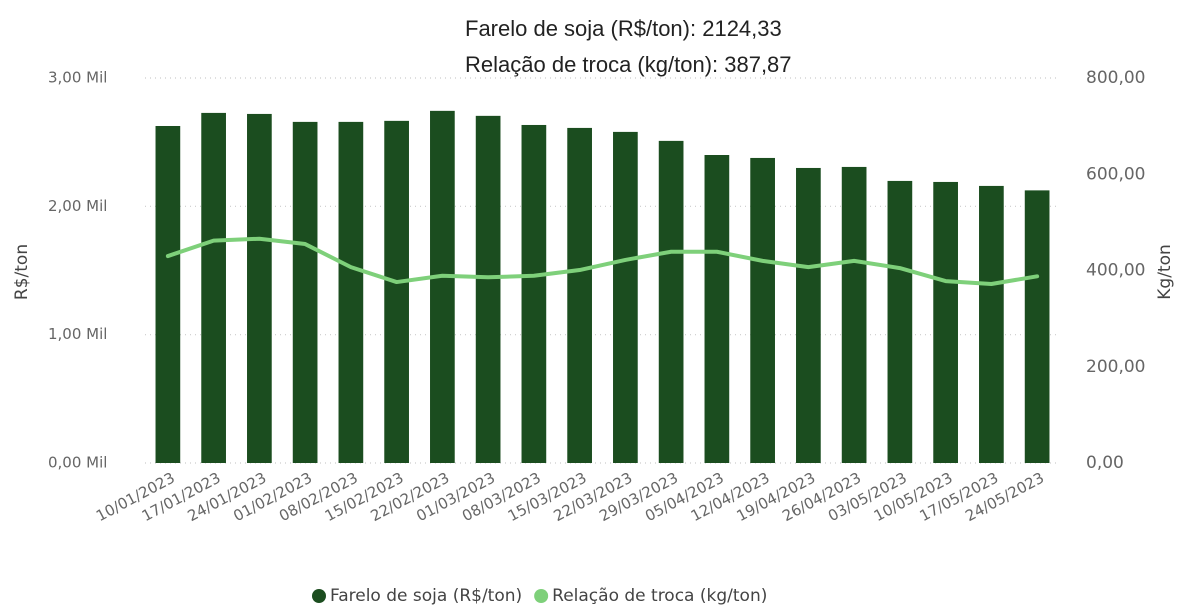 The width and height of the screenshot is (1182, 607). What do you see at coordinates (628, 64) in the screenshot?
I see `annotation: Relação de troca (kg/ton): 387,87` at bounding box center [628, 64].